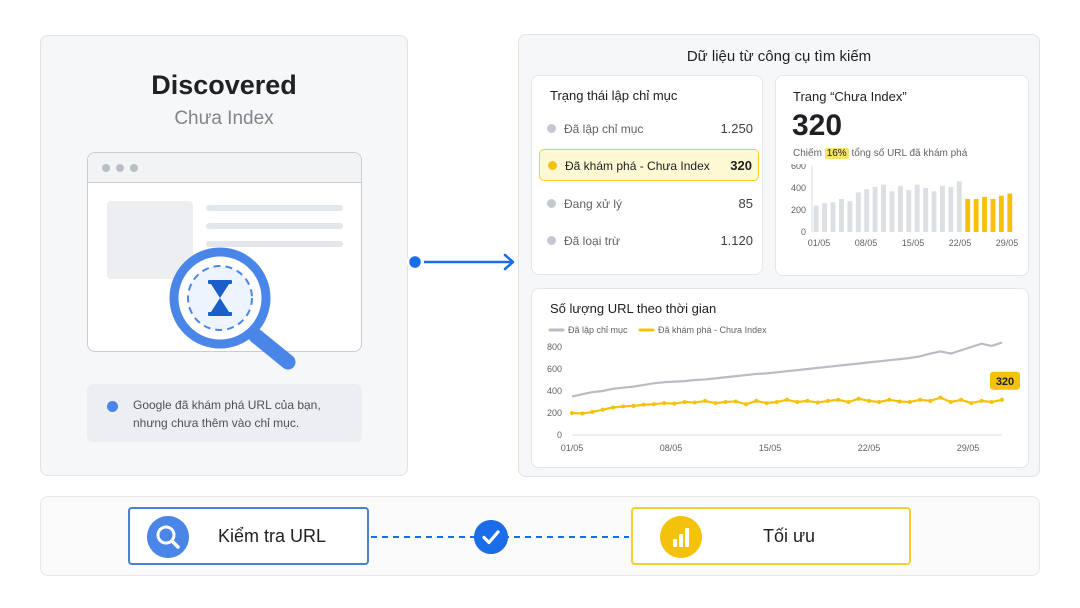  What do you see at coordinates (604, 129) in the screenshot?
I see `status-label: Đã lập chỉ mục` at bounding box center [604, 129].